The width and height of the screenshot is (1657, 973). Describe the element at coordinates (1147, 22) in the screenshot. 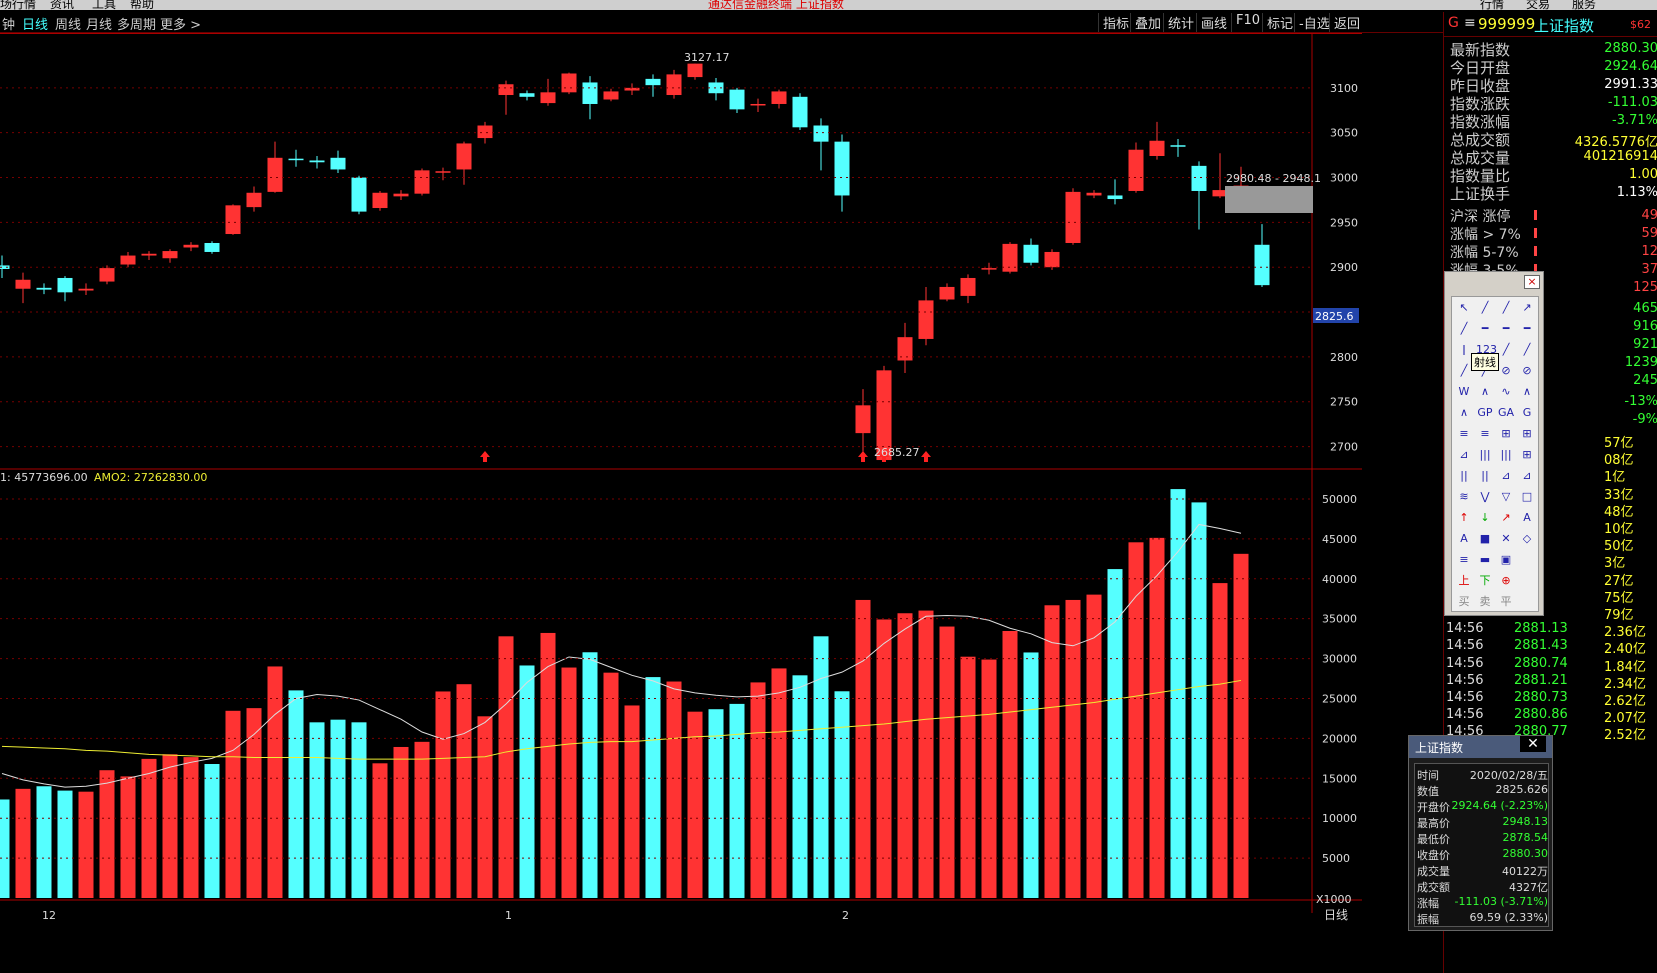

I see `overlay-button: 叠加` at that location.